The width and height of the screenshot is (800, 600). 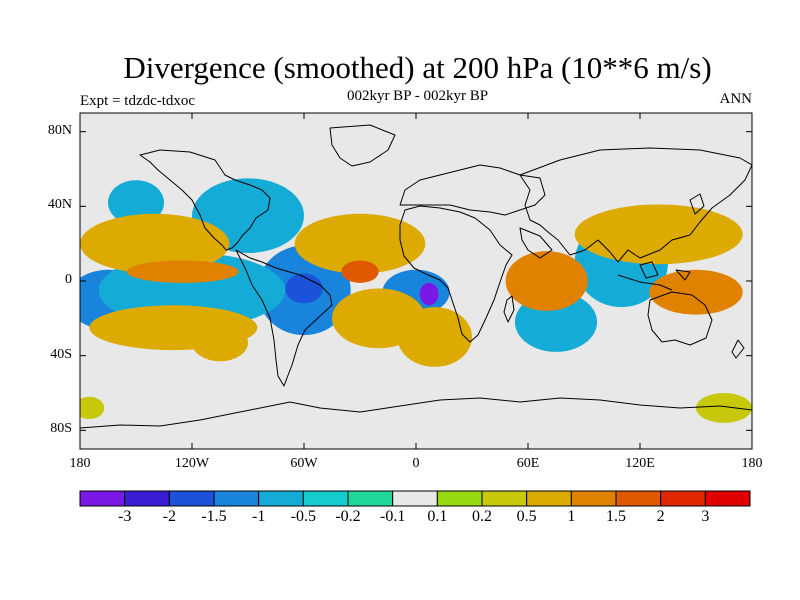 What do you see at coordinates (536, 243) in the screenshot?
I see `coastline-arabia` at bounding box center [536, 243].